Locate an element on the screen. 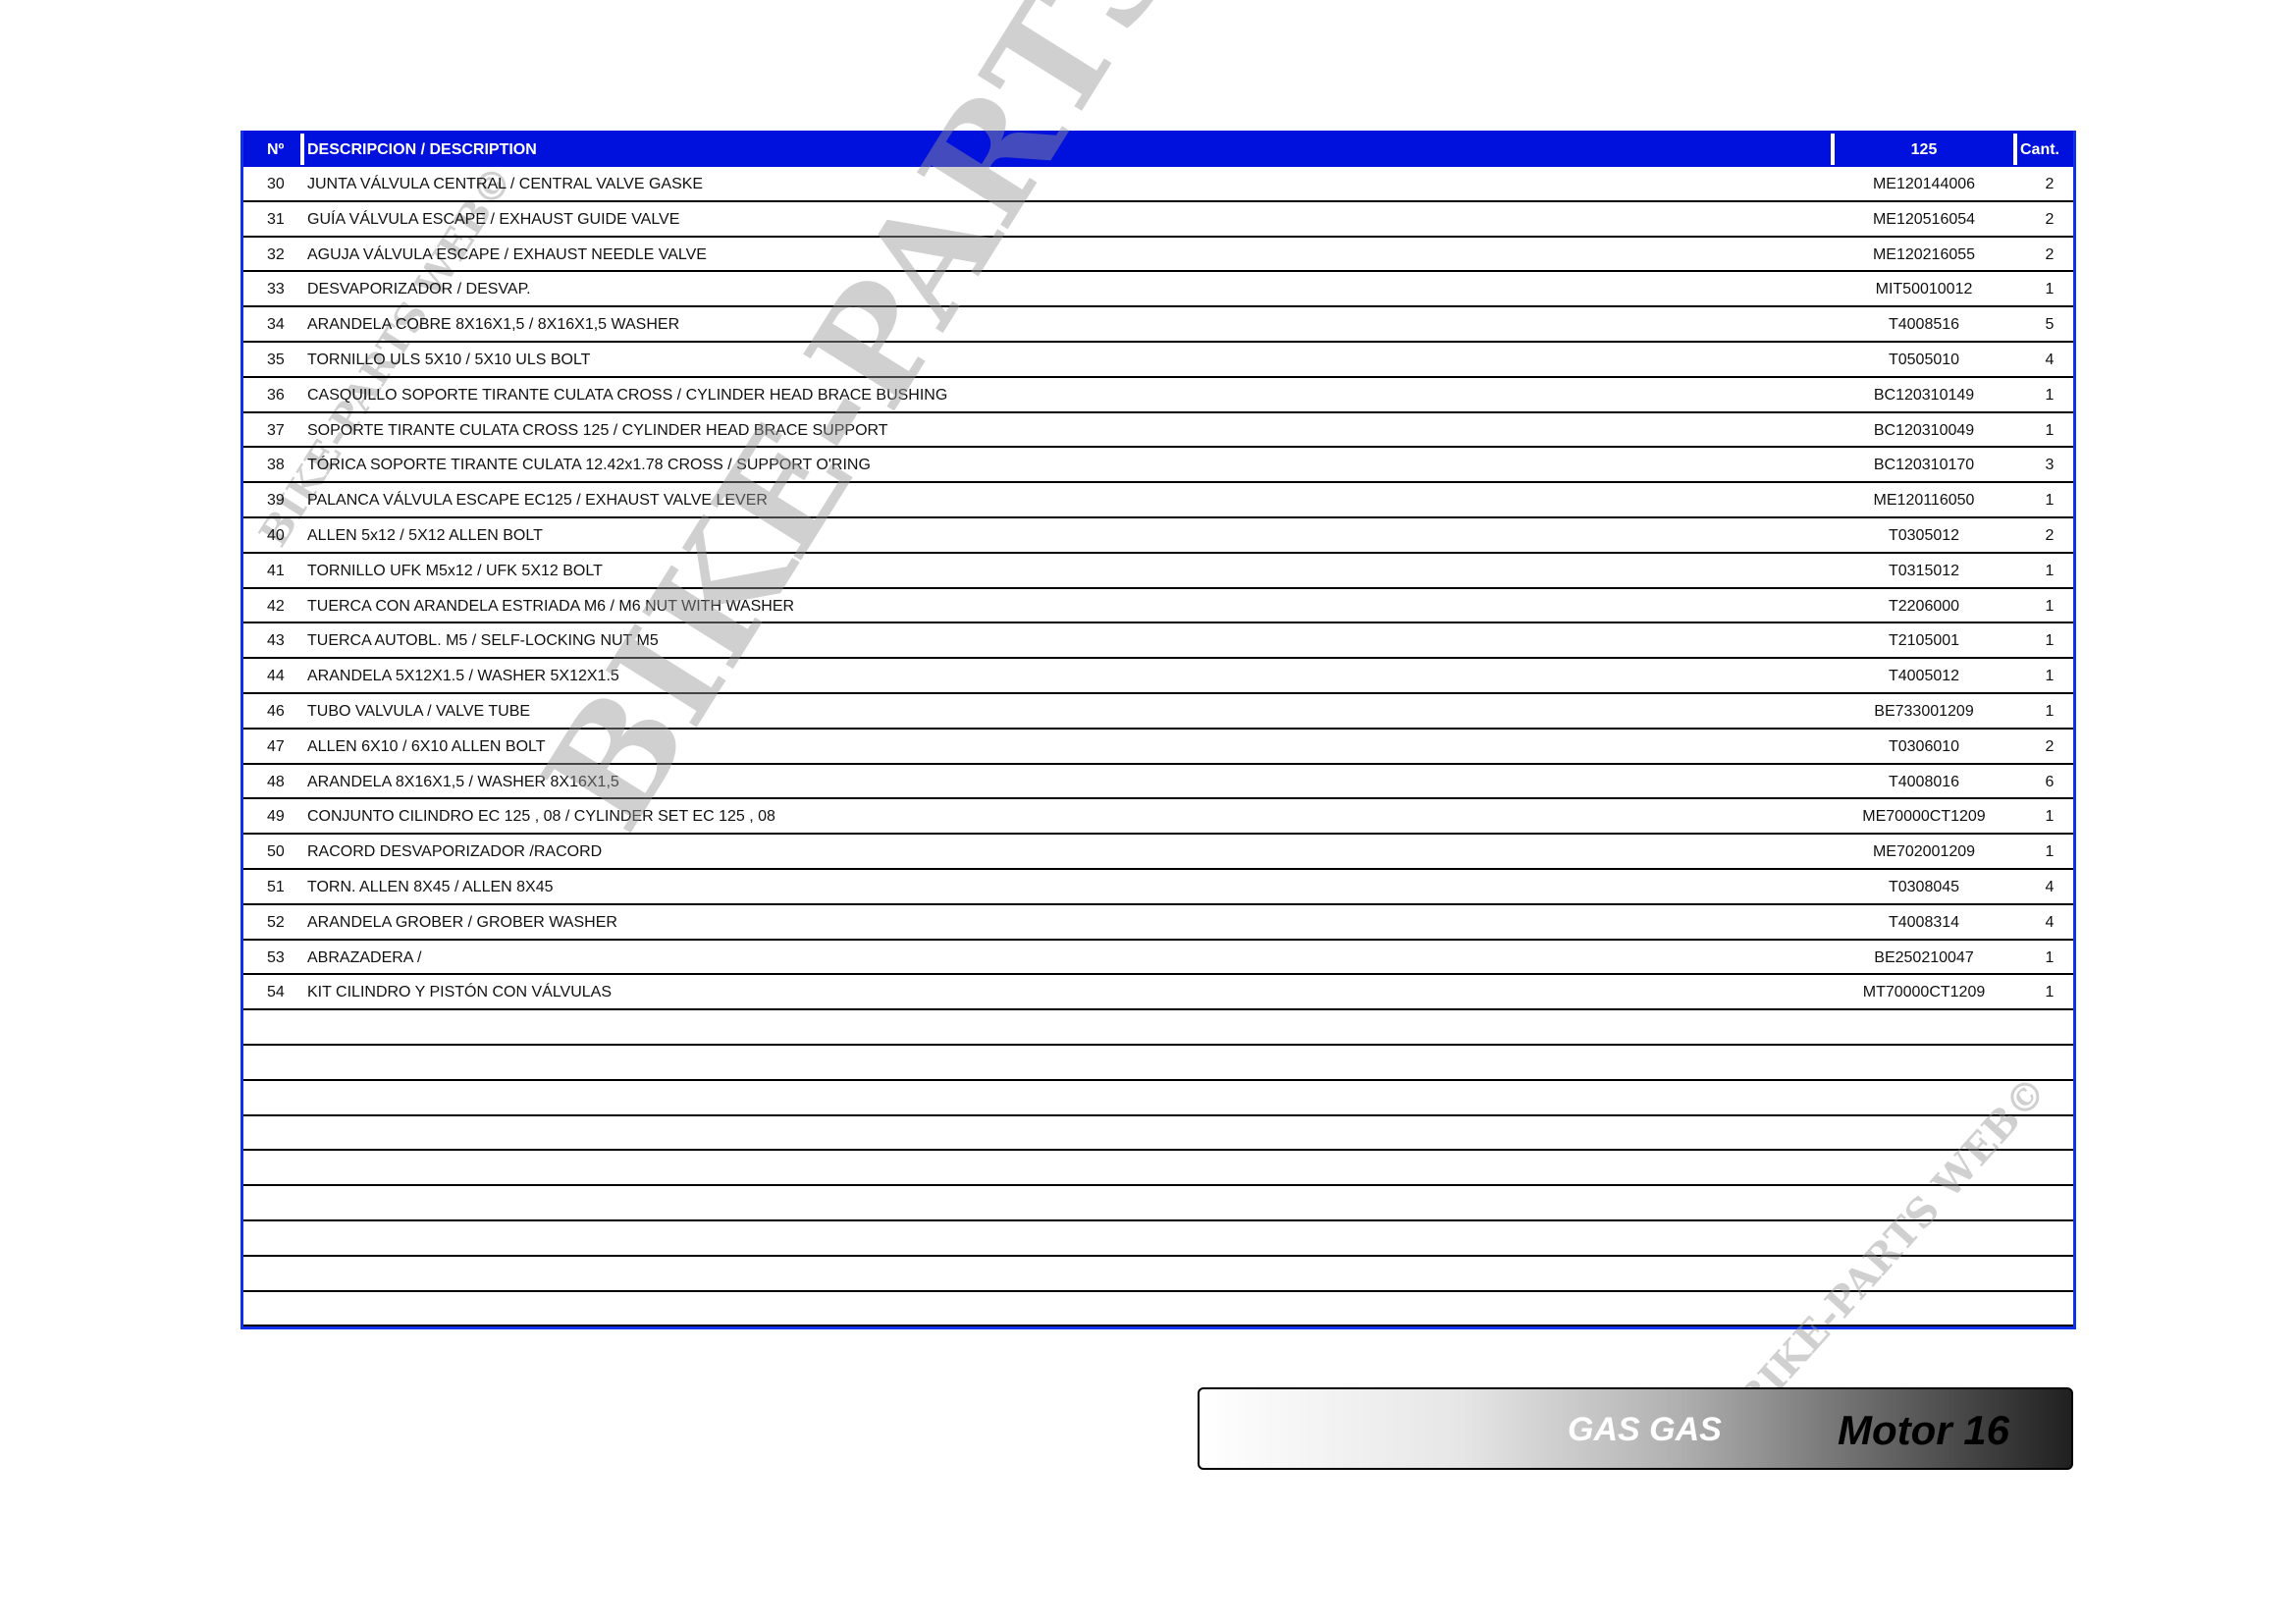 This screenshot has height=1623, width=2296. part-code: BE250210047 is located at coordinates (1924, 957).